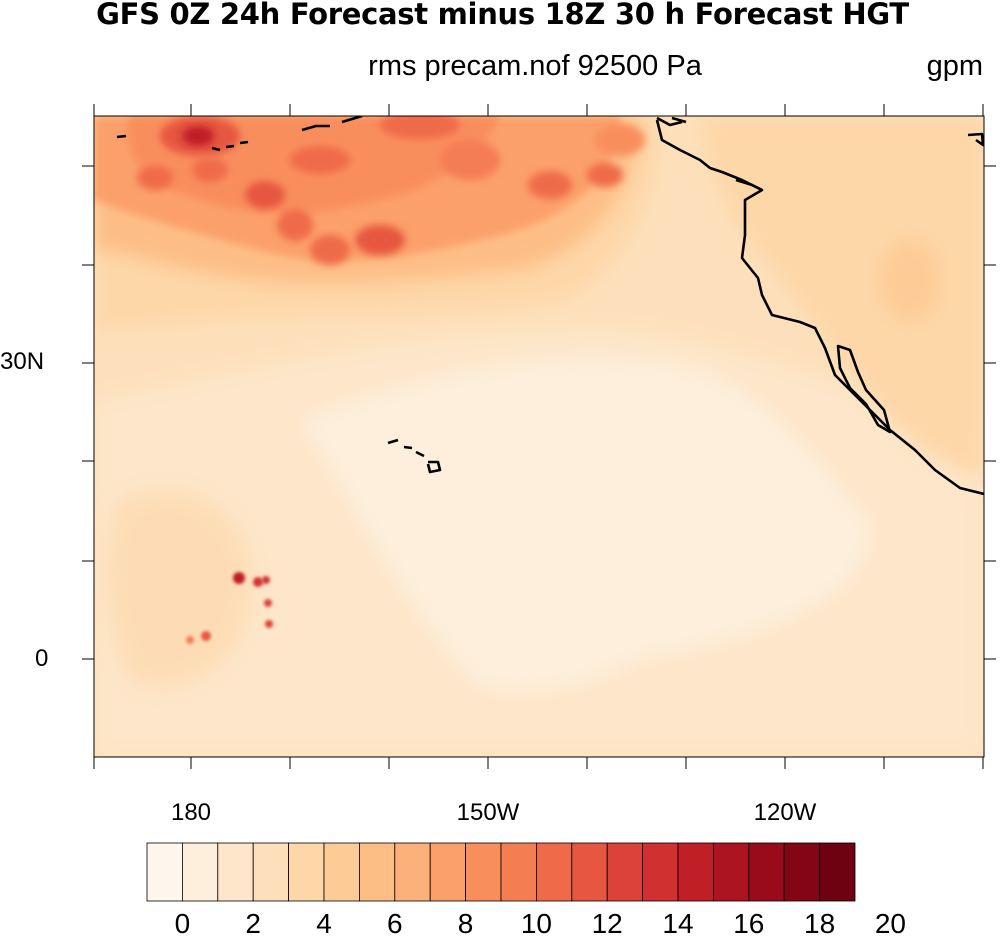 Image resolution: width=1005 pixels, height=944 pixels. I want to click on colorbar-label: 12, so click(607, 923).